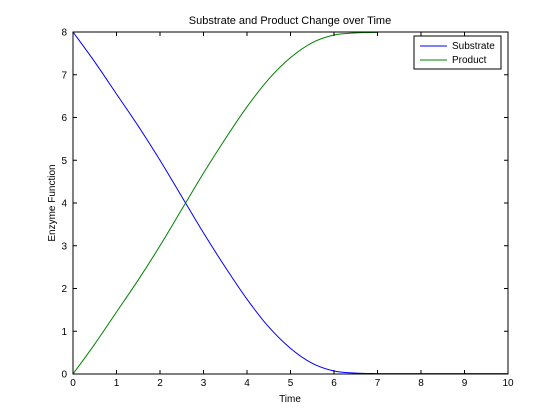 This screenshot has width=560, height=420. What do you see at coordinates (160, 383) in the screenshot?
I see `x-tick-label: 2` at bounding box center [160, 383].